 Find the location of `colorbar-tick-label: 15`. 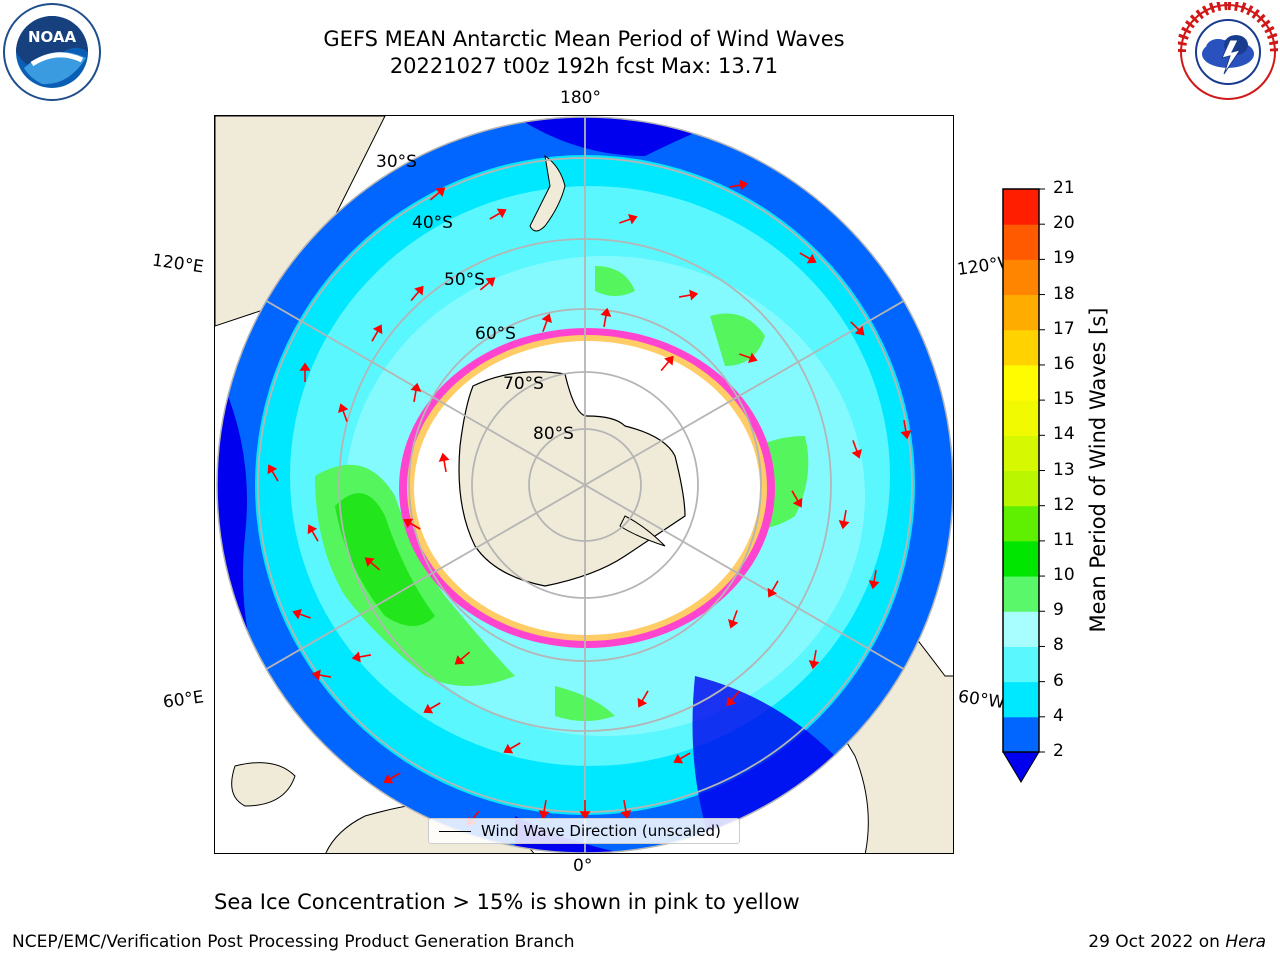

colorbar-tick-label: 15 is located at coordinates (1064, 399).